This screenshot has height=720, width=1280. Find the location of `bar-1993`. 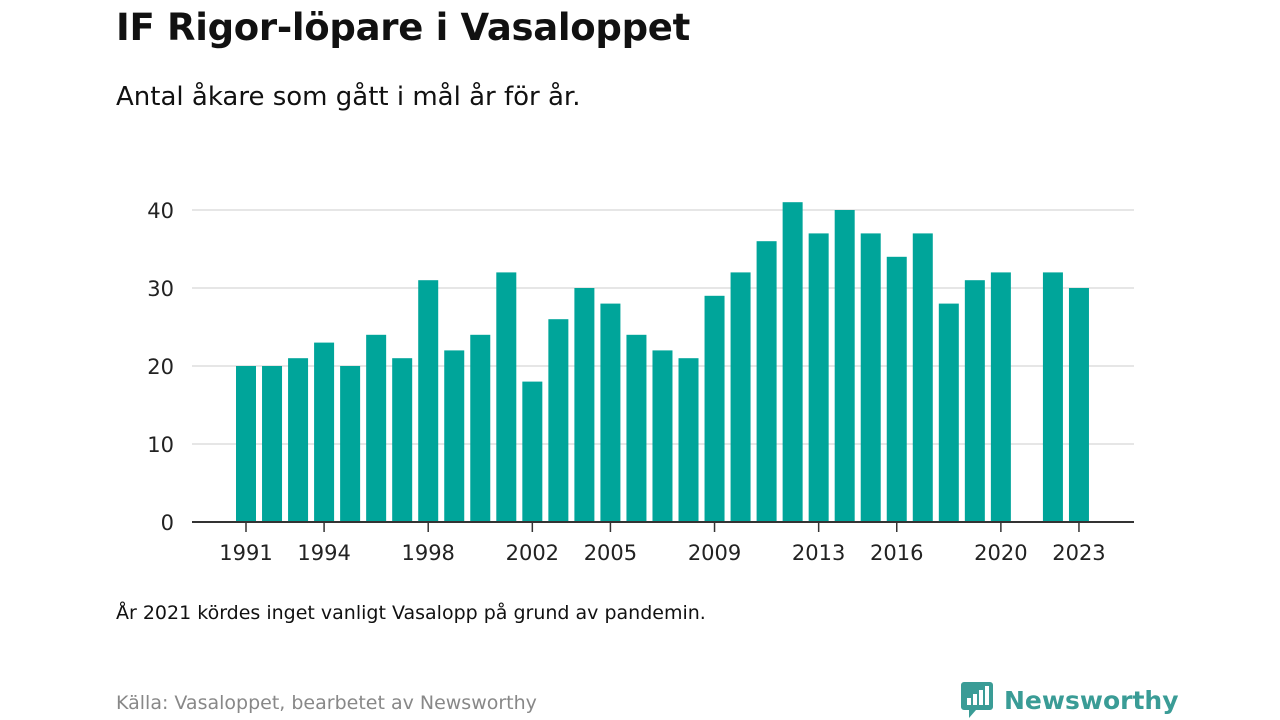

bar-1993 is located at coordinates (298, 440).